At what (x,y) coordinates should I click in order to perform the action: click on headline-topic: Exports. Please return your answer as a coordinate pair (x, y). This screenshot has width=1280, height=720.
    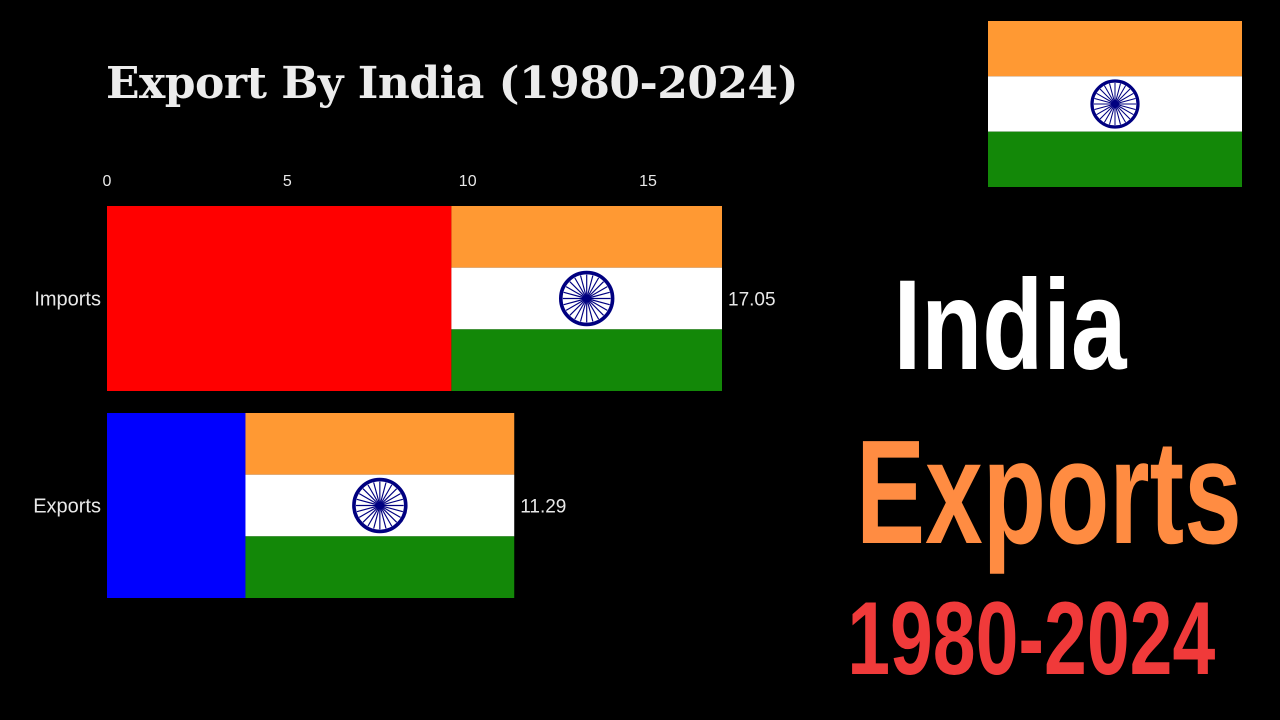
    Looking at the image, I should click on (1049, 492).